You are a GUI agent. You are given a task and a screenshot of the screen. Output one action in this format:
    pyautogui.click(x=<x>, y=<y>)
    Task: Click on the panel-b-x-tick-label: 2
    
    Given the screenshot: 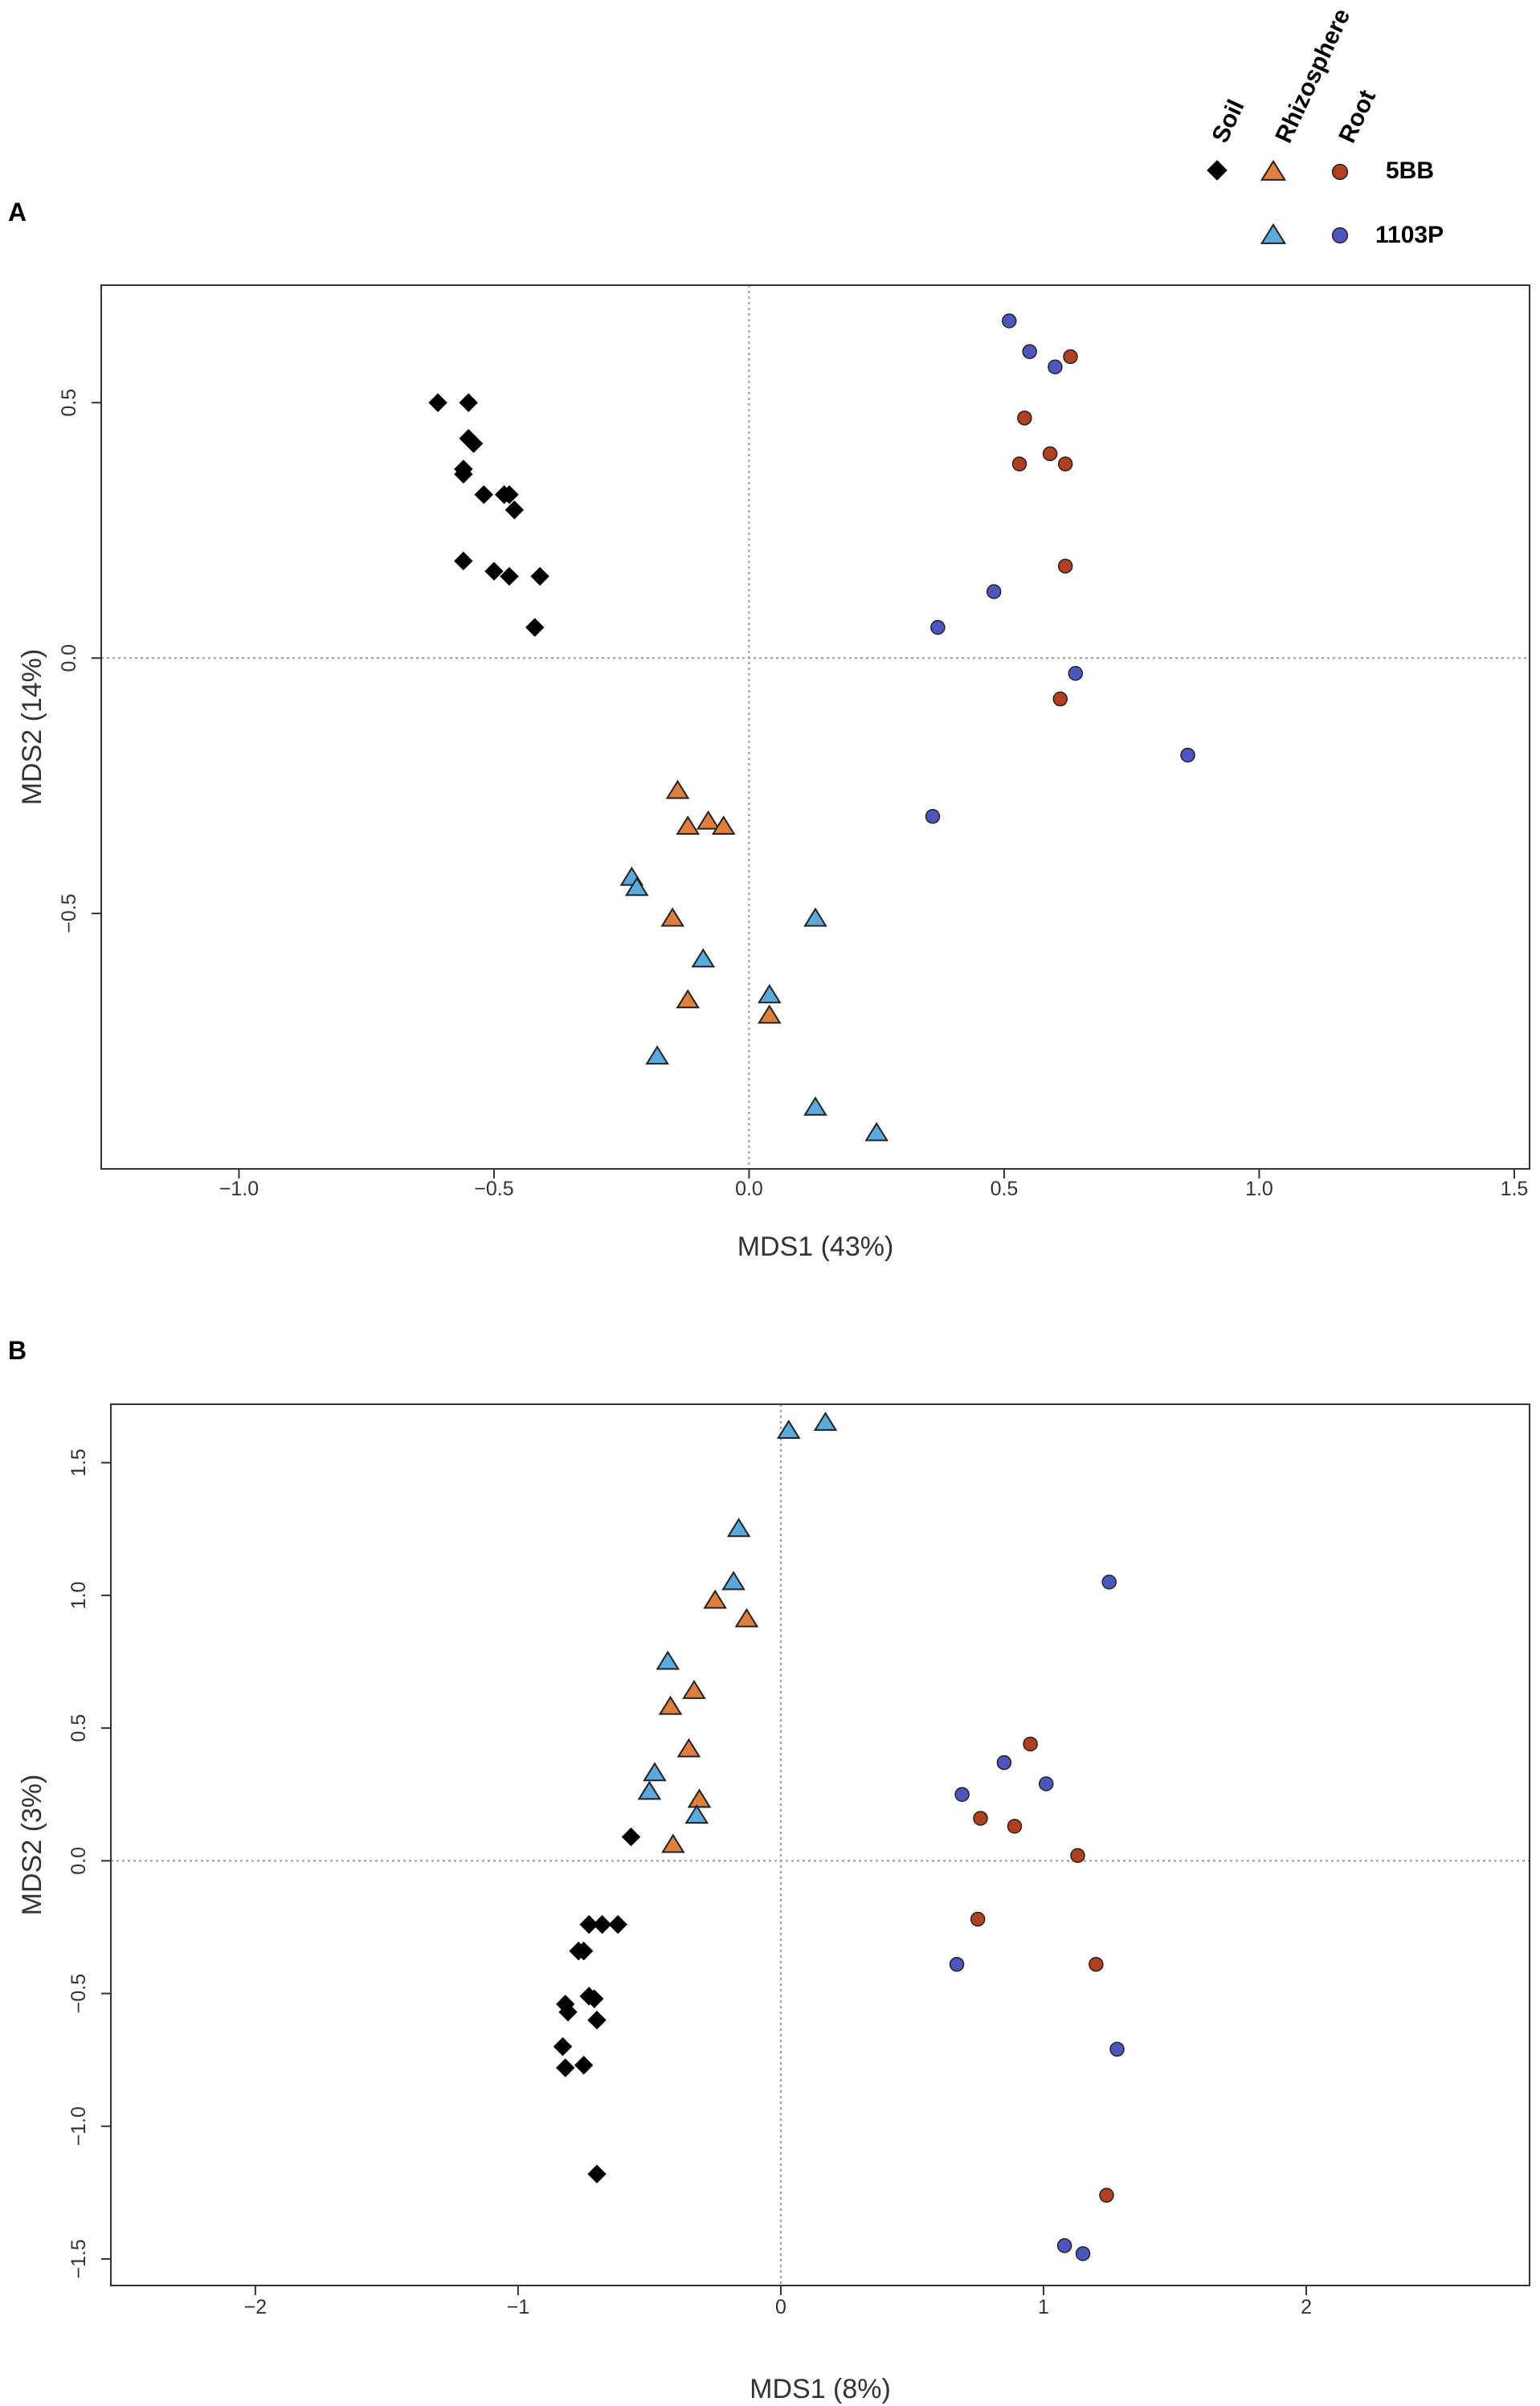 What is the action you would take?
    pyautogui.click(x=1306, y=2307)
    